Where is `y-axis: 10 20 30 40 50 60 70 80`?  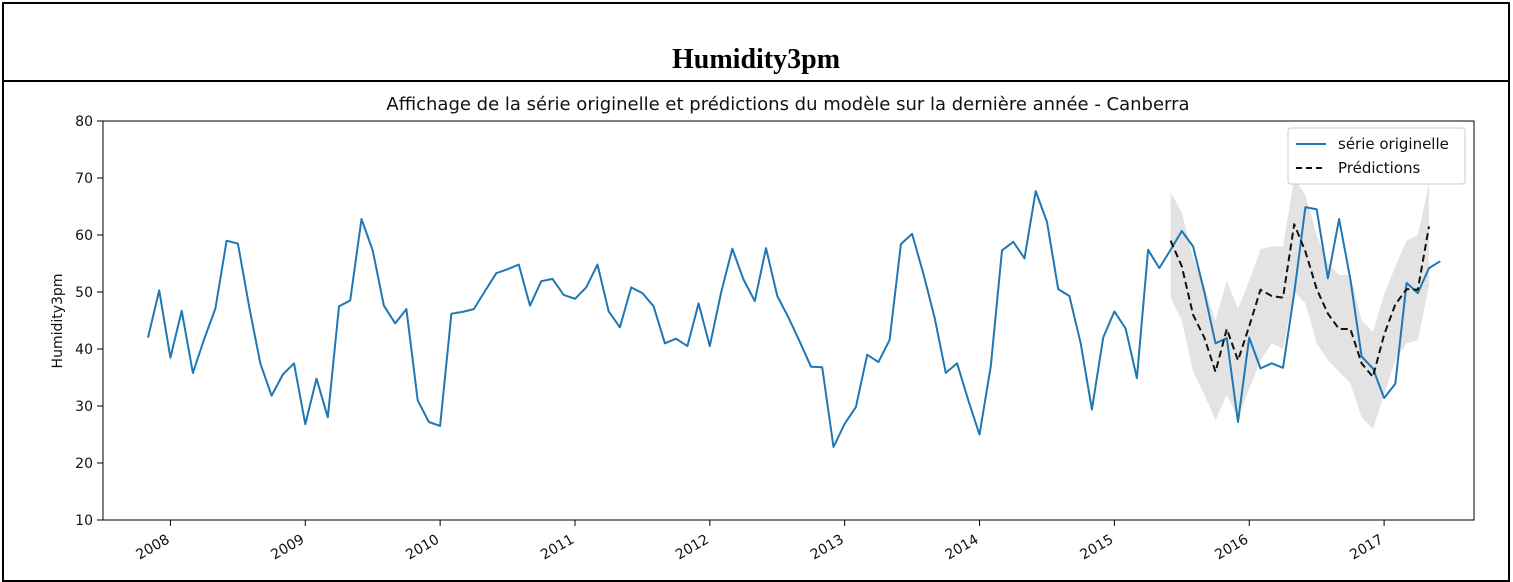 y-axis: 10 20 30 40 50 60 70 80 is located at coordinates (89, 321).